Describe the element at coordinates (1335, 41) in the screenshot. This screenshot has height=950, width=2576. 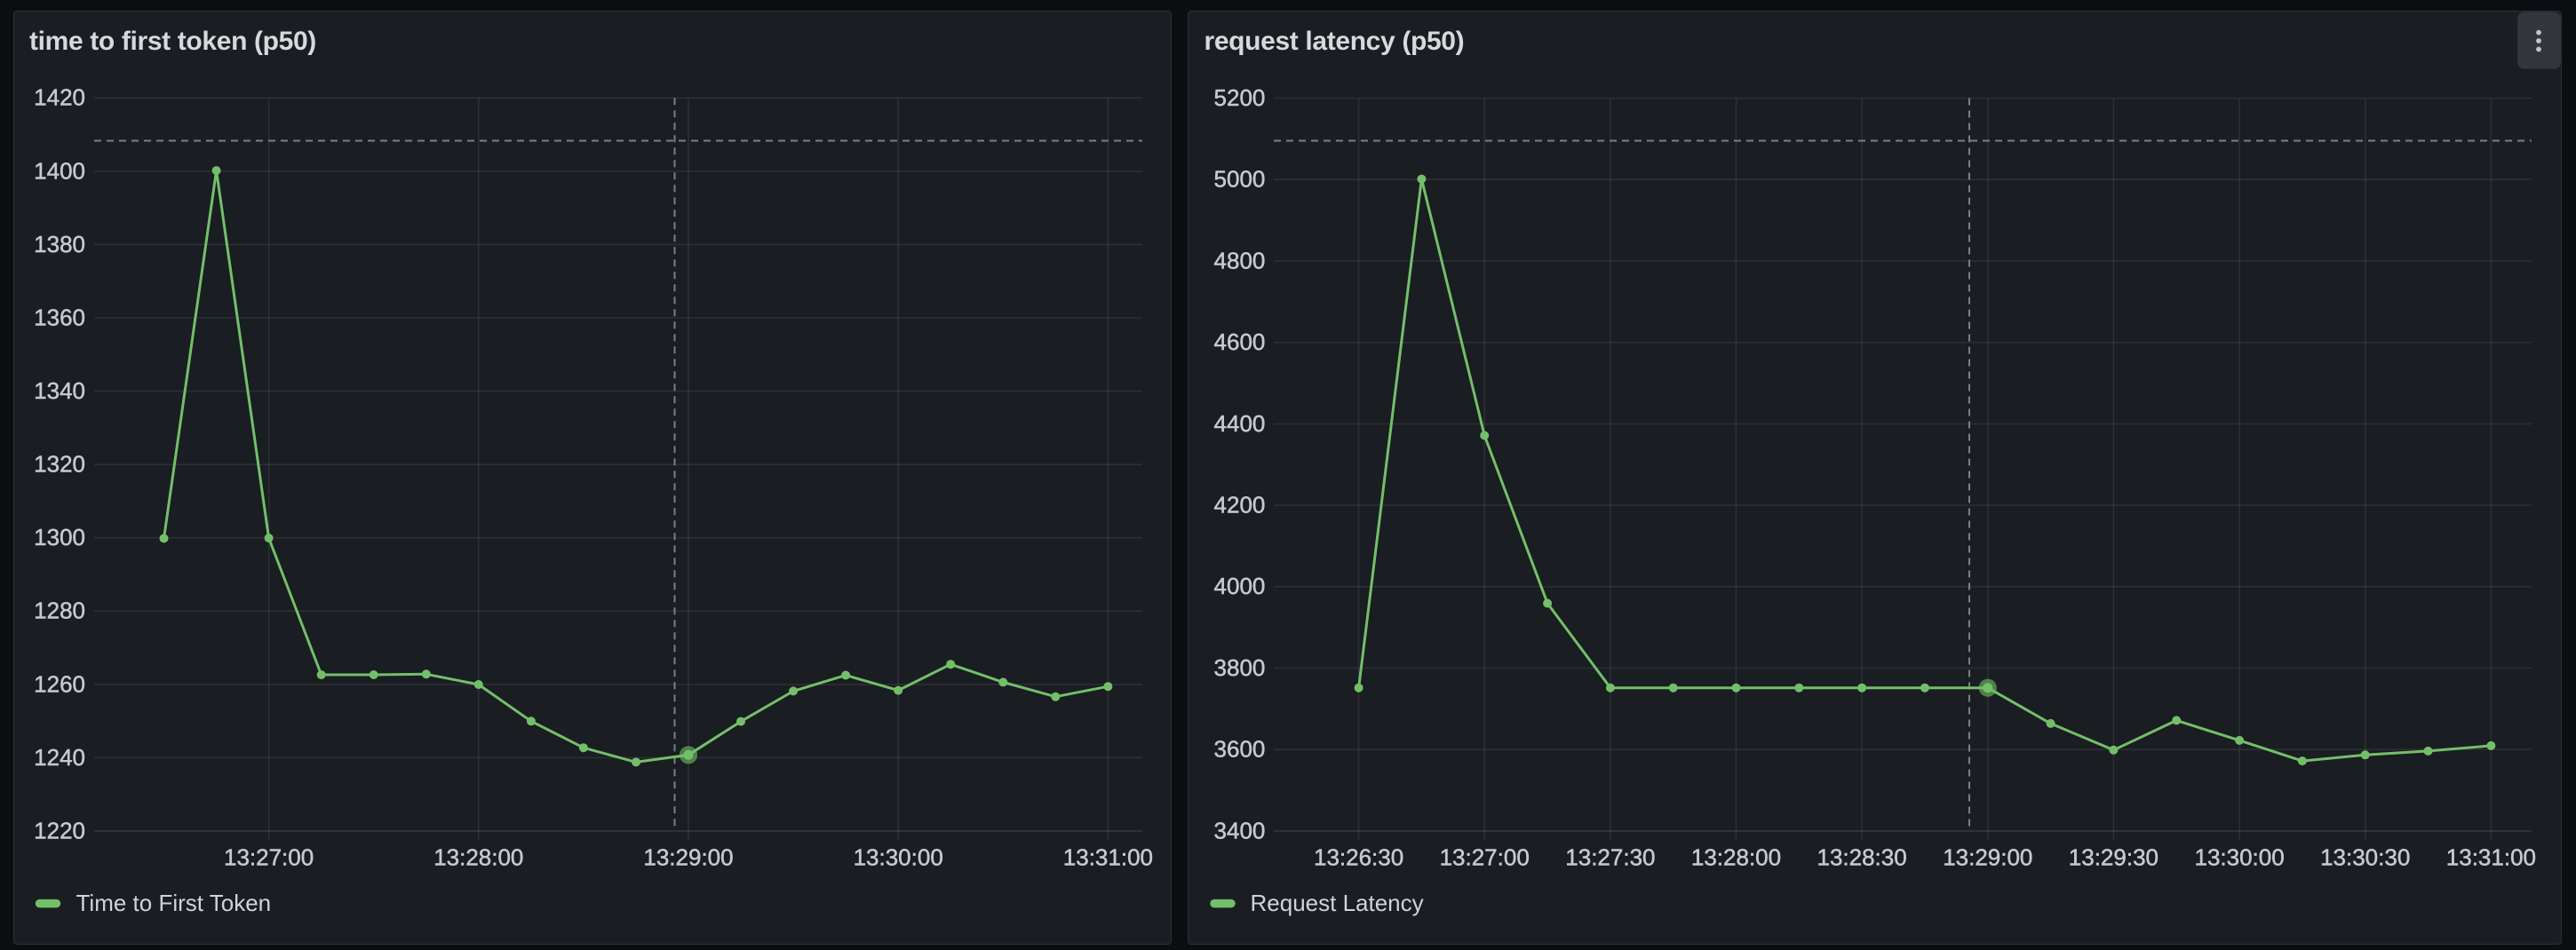
I see `svg-text: request latency (p50)` at that location.